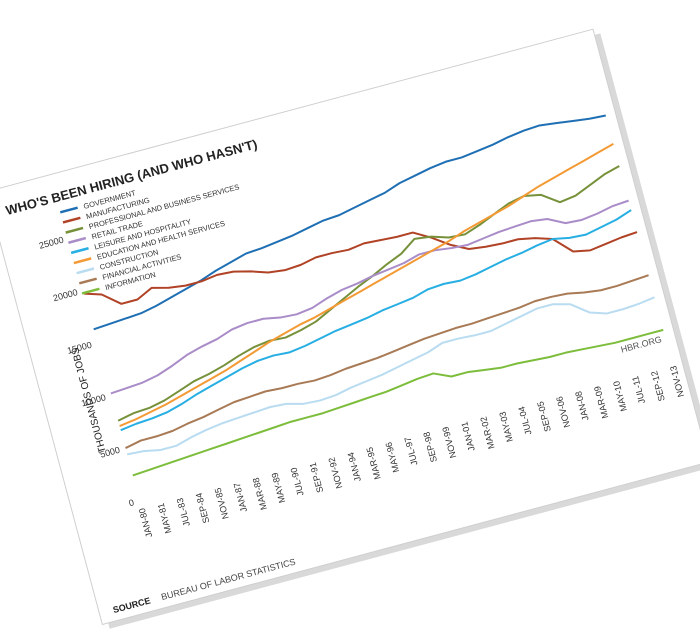  Describe the element at coordinates (131, 502) in the screenshot. I see `y-tick-label-0: 0` at that location.